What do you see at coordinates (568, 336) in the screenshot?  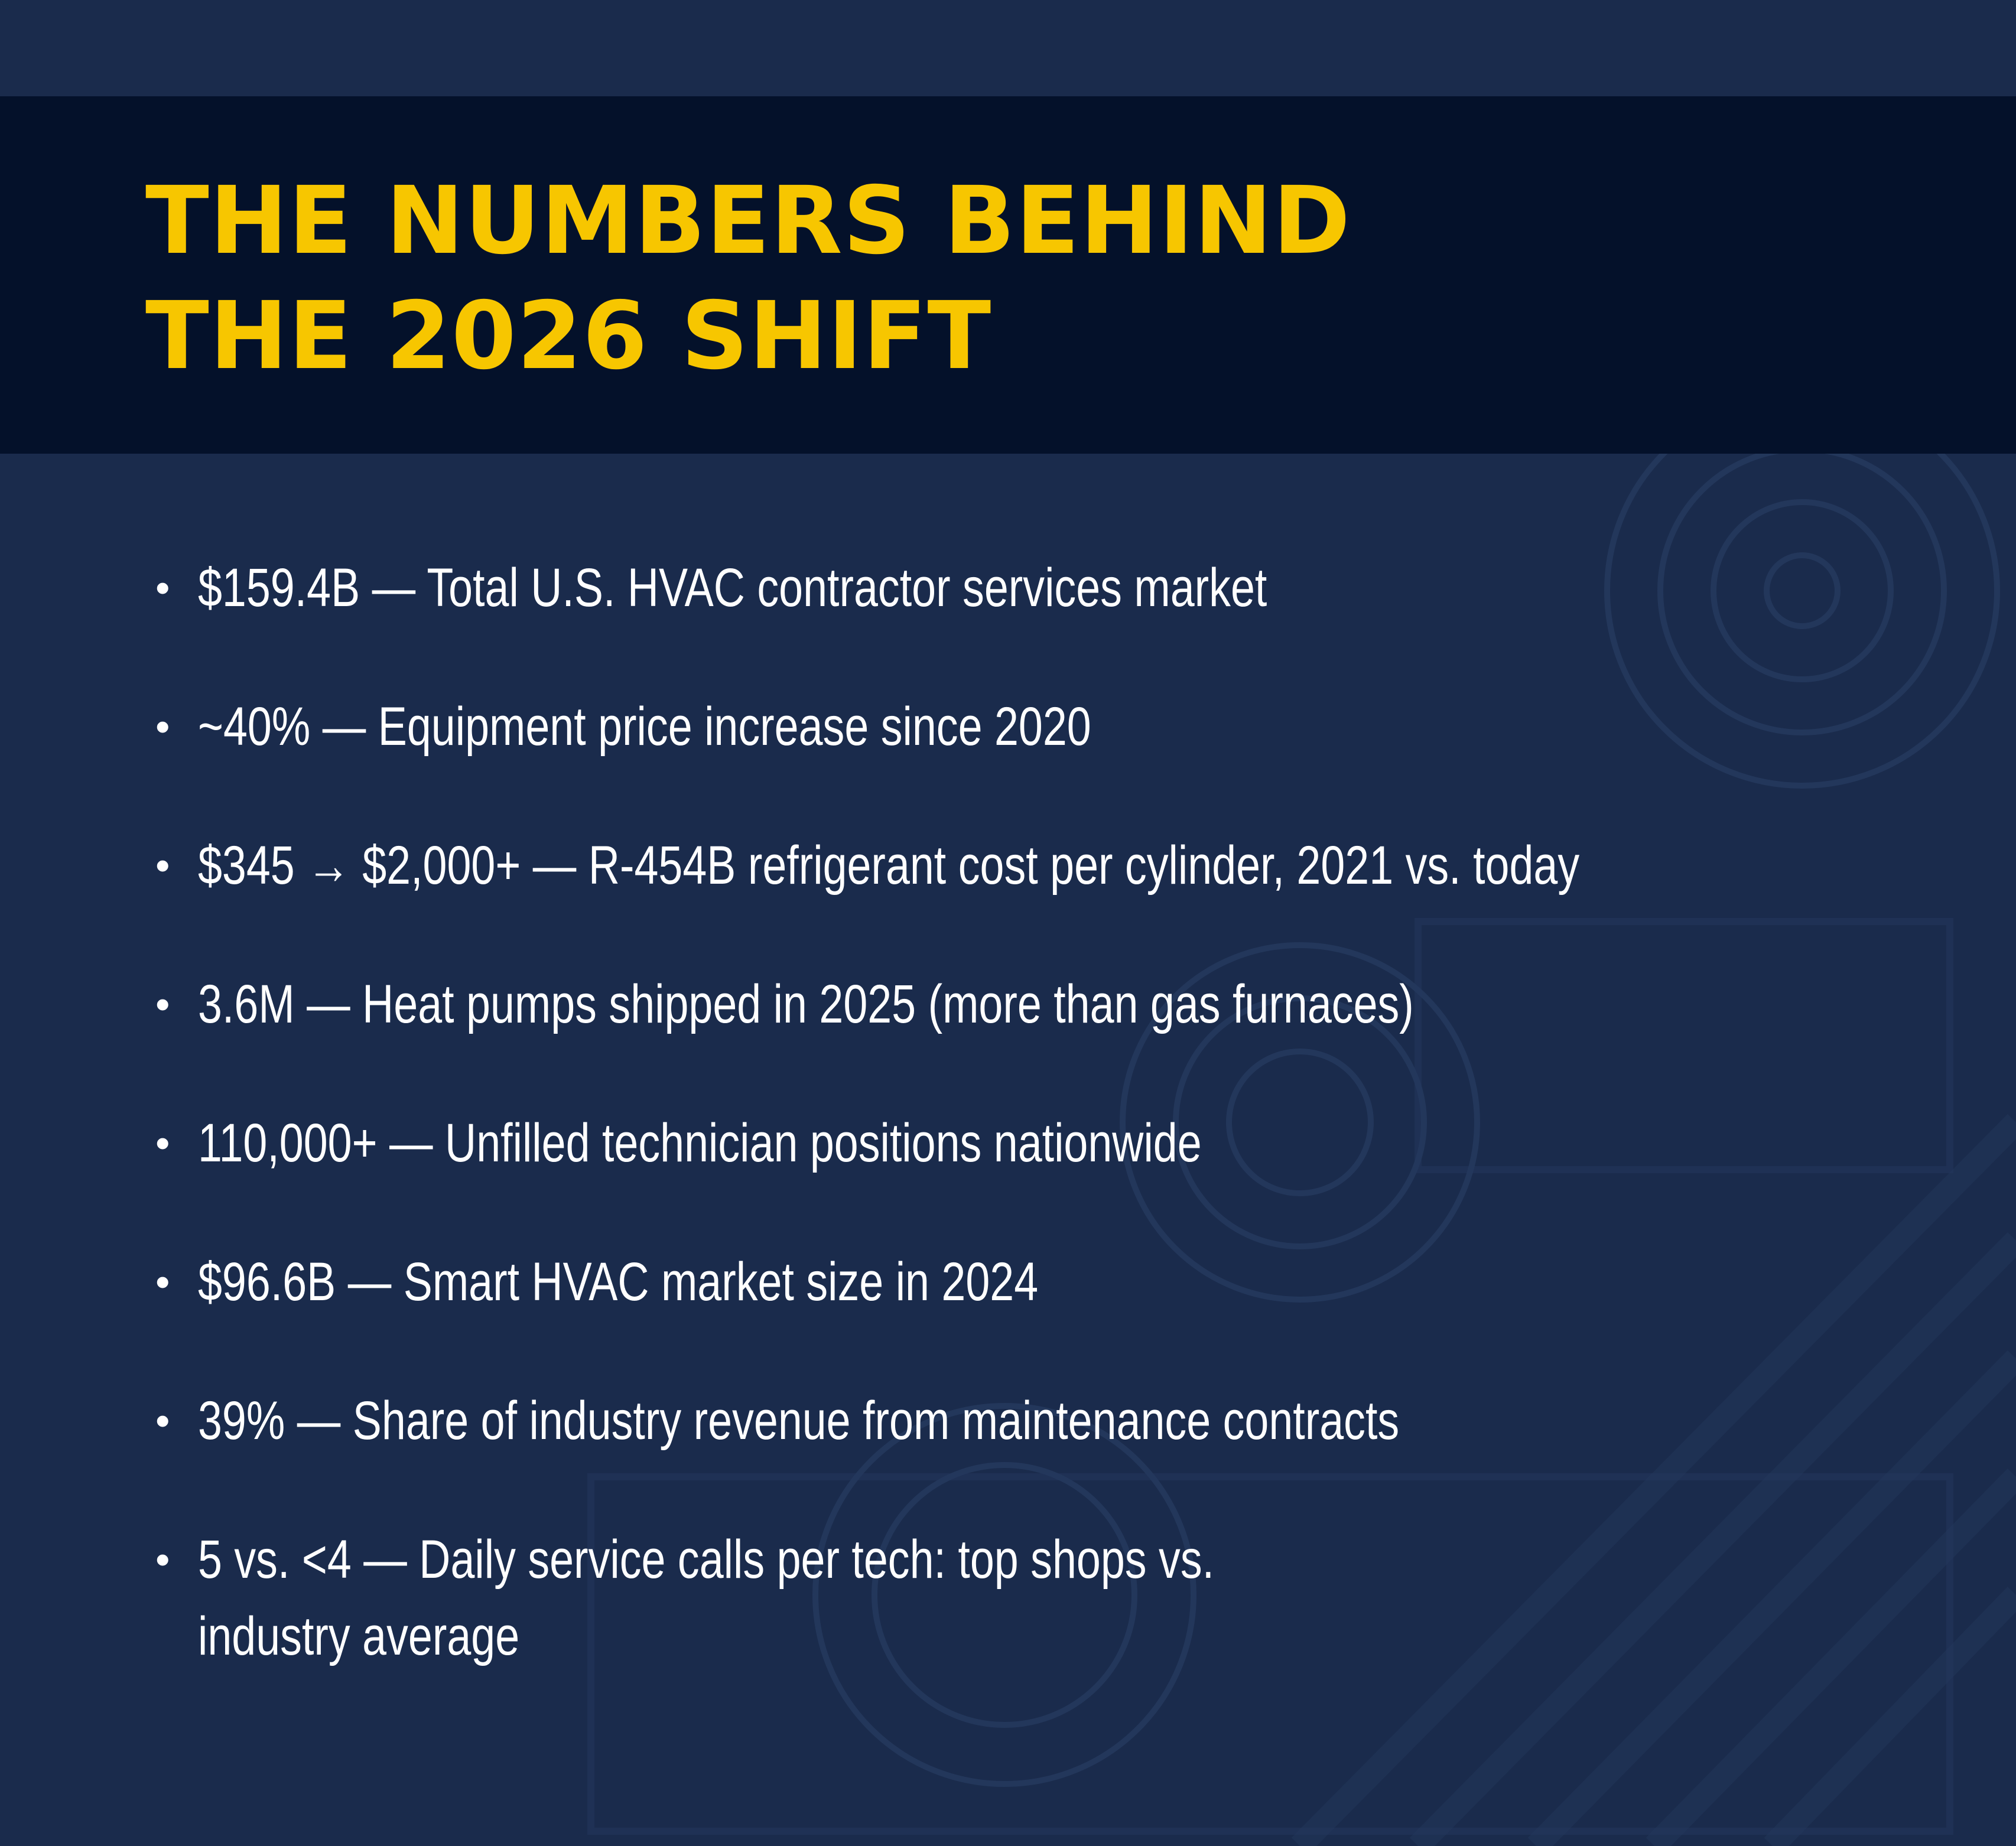 I see `title-line-2: THE 2026 SHIFT` at bounding box center [568, 336].